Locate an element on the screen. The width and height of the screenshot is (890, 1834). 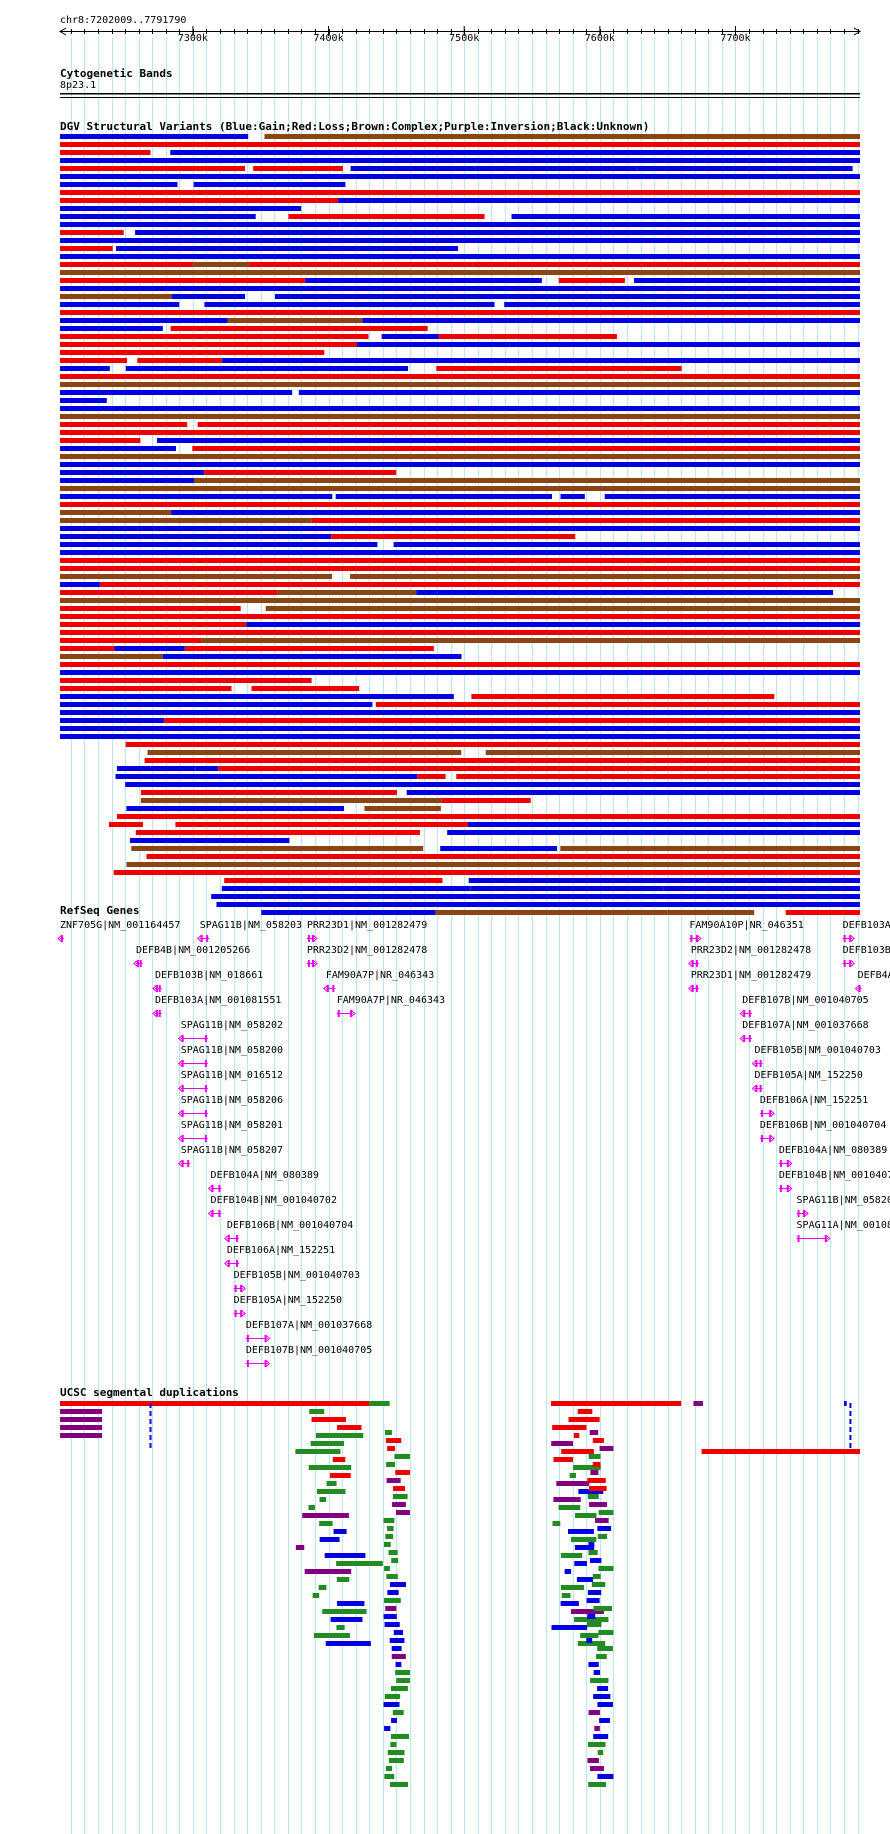
gene-label: SPAG11B|NM_058207 is located at coordinates (232, 1150).